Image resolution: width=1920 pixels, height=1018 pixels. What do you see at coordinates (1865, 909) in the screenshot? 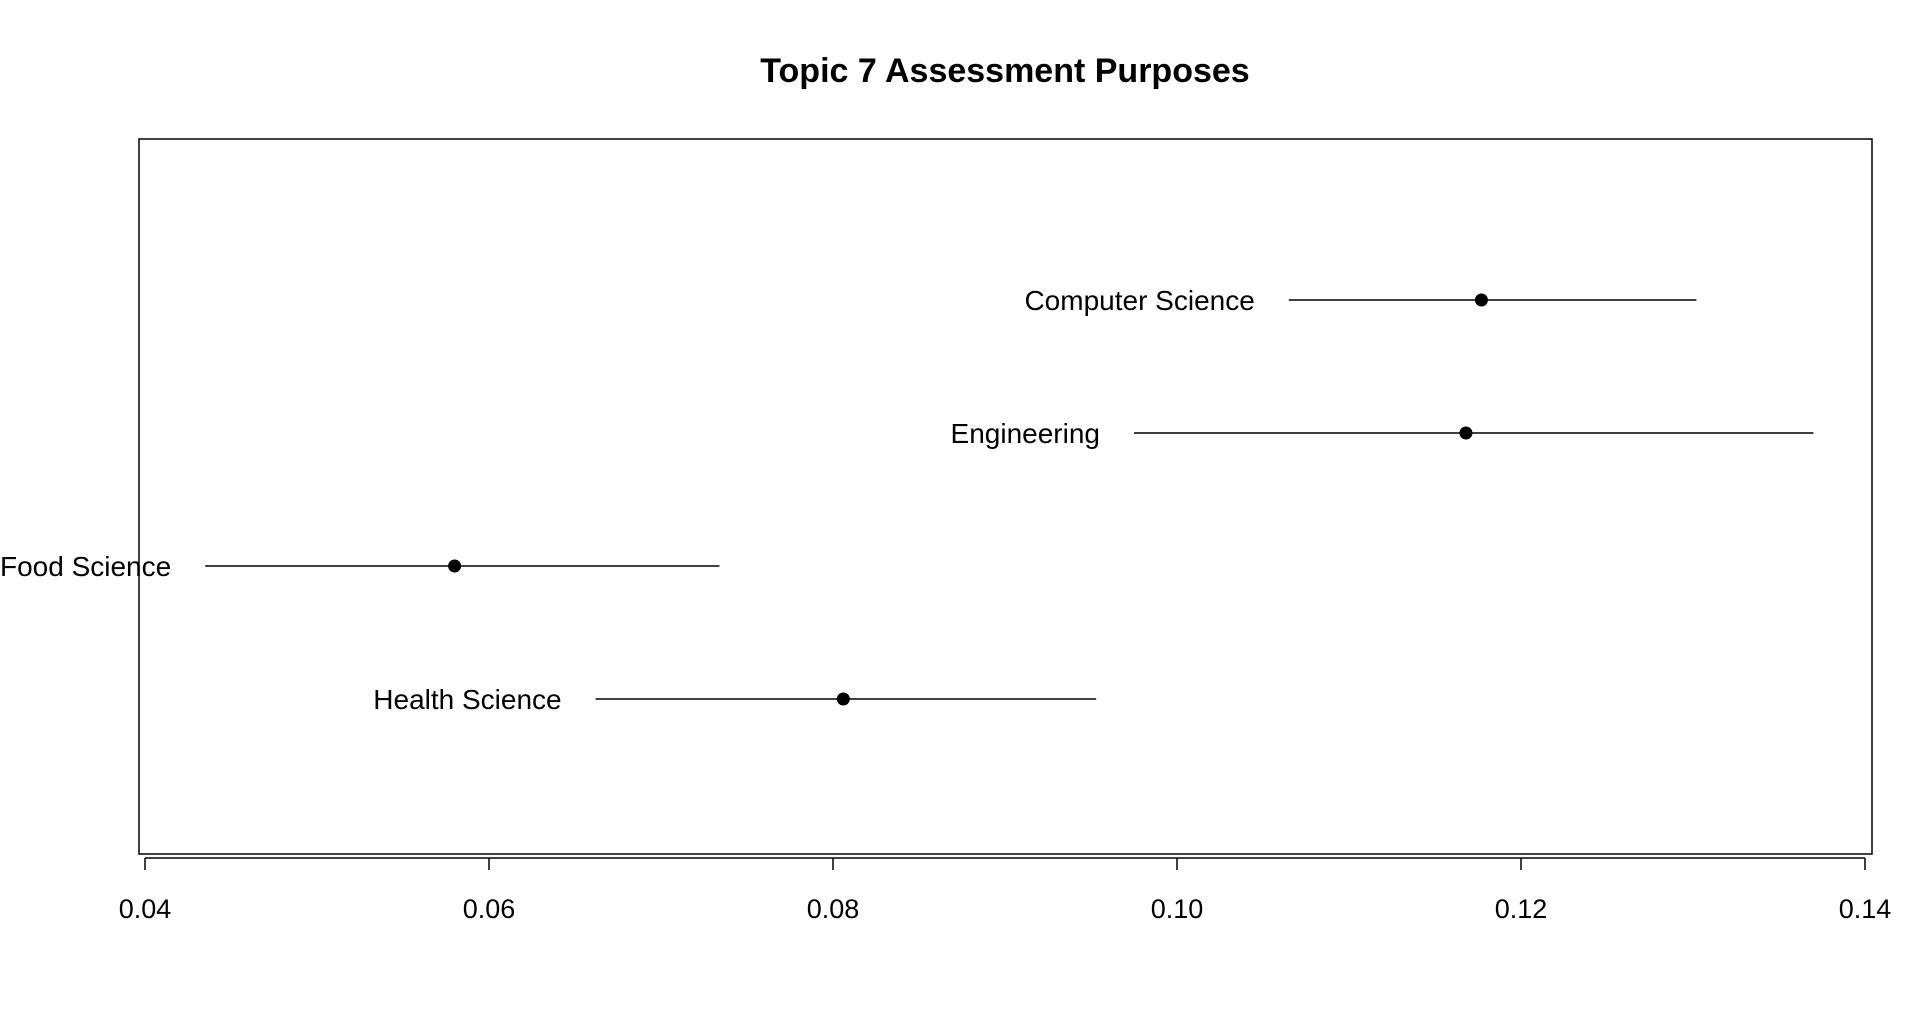
I see `x-tick-label: 0.14` at bounding box center [1865, 909].